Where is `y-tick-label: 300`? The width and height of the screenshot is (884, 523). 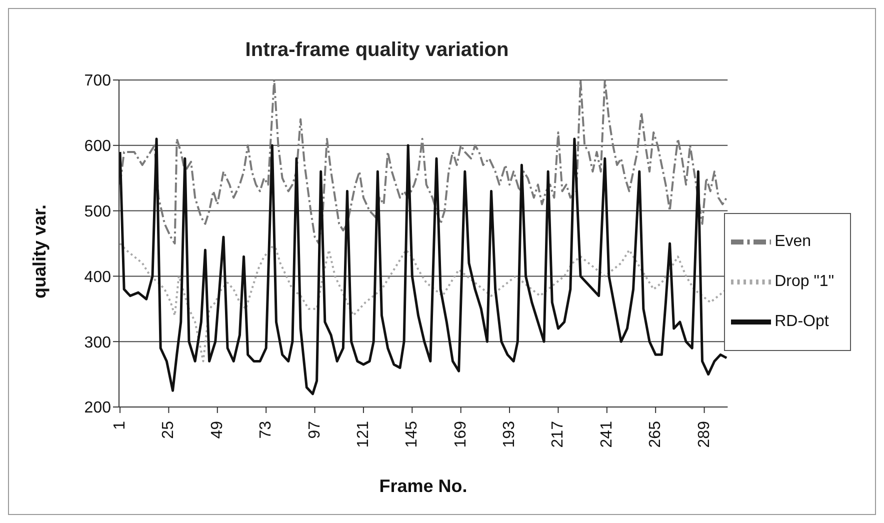
y-tick-label: 300 is located at coordinates (98, 343).